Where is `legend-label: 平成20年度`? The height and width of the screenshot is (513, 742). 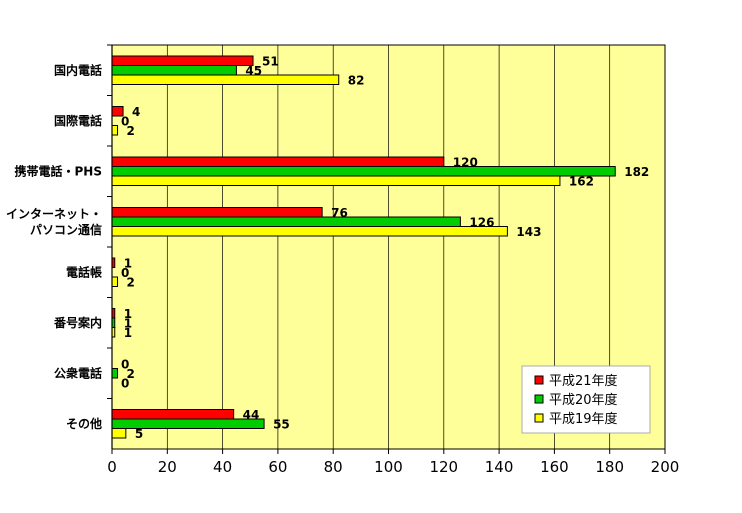 legend-label: 平成20年度 is located at coordinates (583, 400).